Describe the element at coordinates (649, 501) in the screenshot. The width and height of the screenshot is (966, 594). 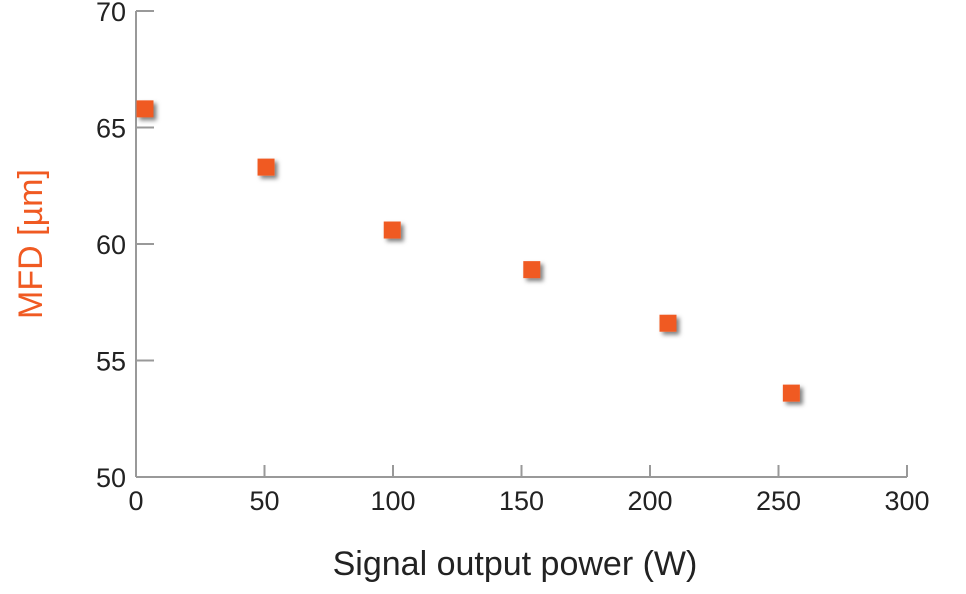
I see `x-tick-label: 200` at that location.